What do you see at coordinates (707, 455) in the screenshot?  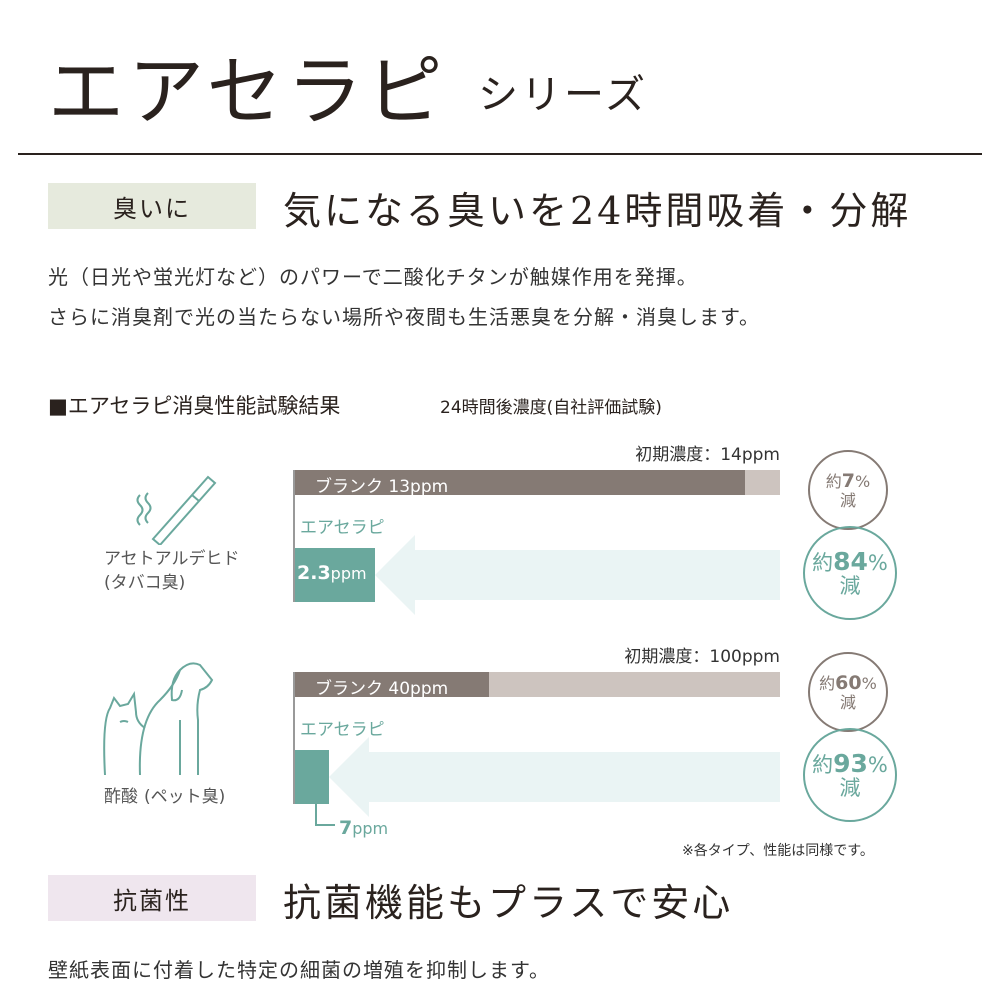 I see `initial-concentration-label: 初期濃度：14ppm` at bounding box center [707, 455].